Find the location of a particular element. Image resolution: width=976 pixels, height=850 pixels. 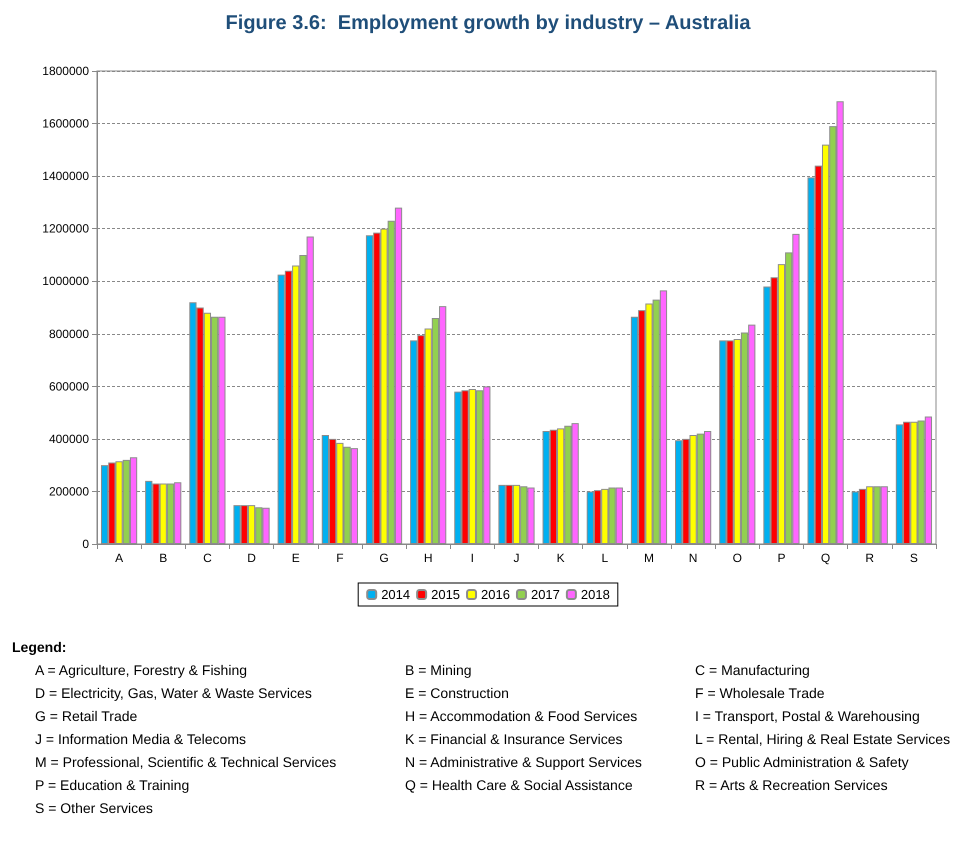

text: E = Construction is located at coordinates (457, 693).